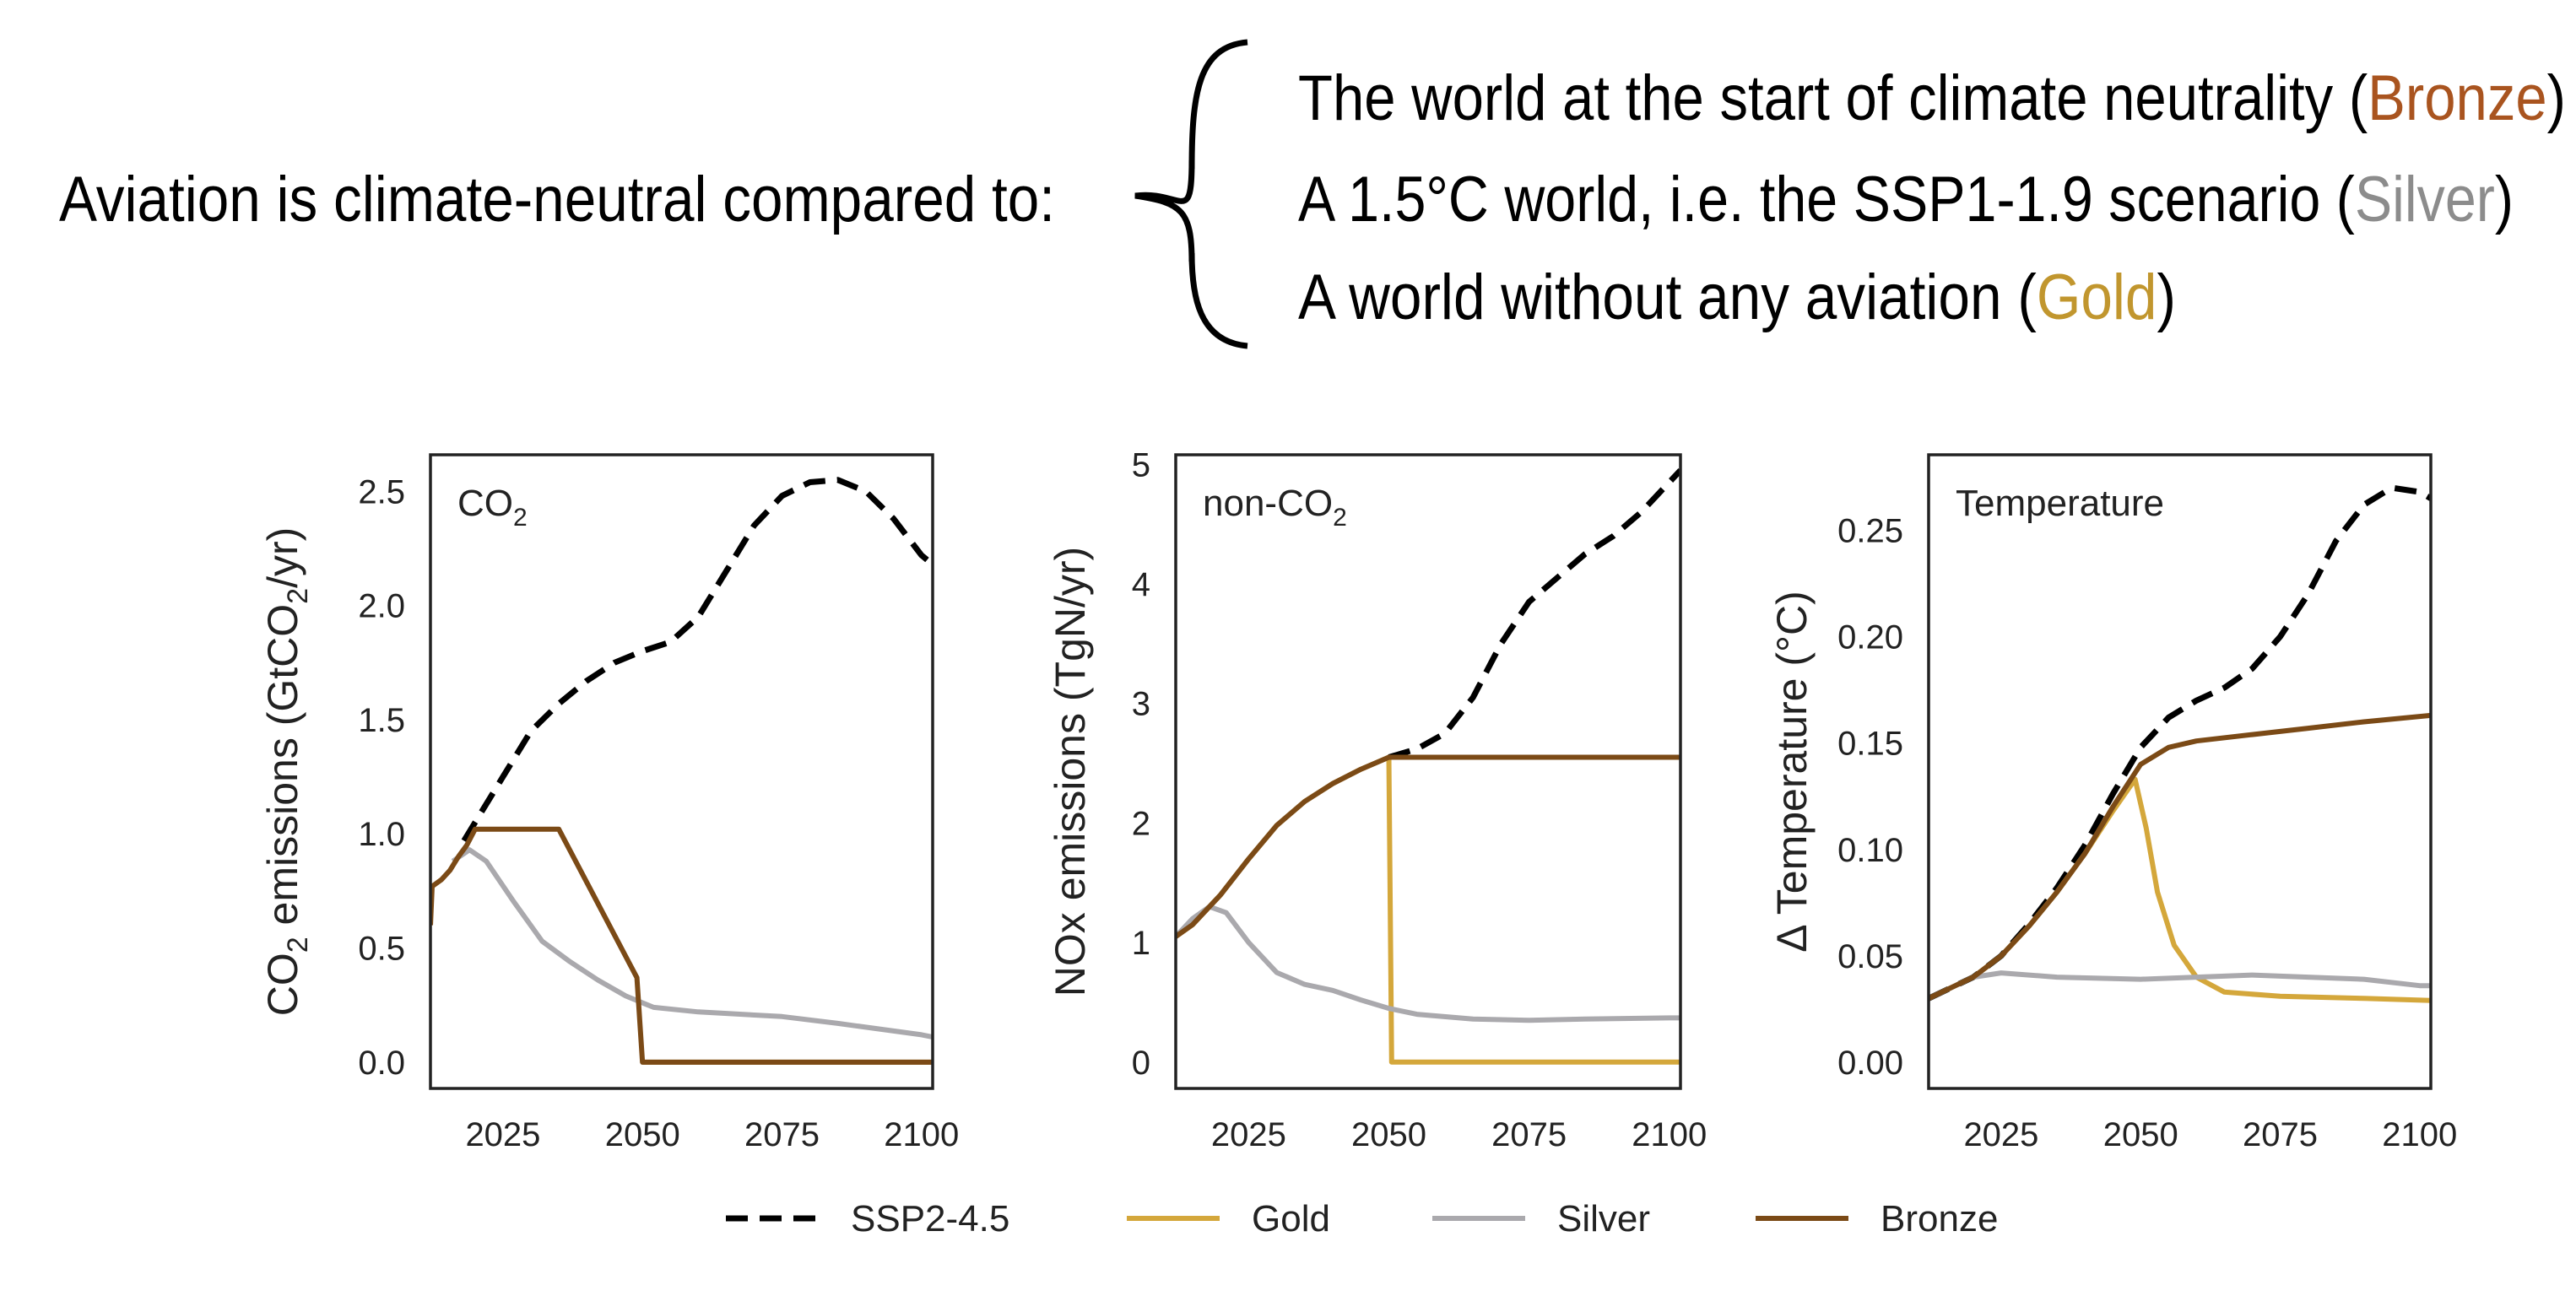  Describe the element at coordinates (492, 507) in the screenshot. I see `panel-title: CO2` at that location.